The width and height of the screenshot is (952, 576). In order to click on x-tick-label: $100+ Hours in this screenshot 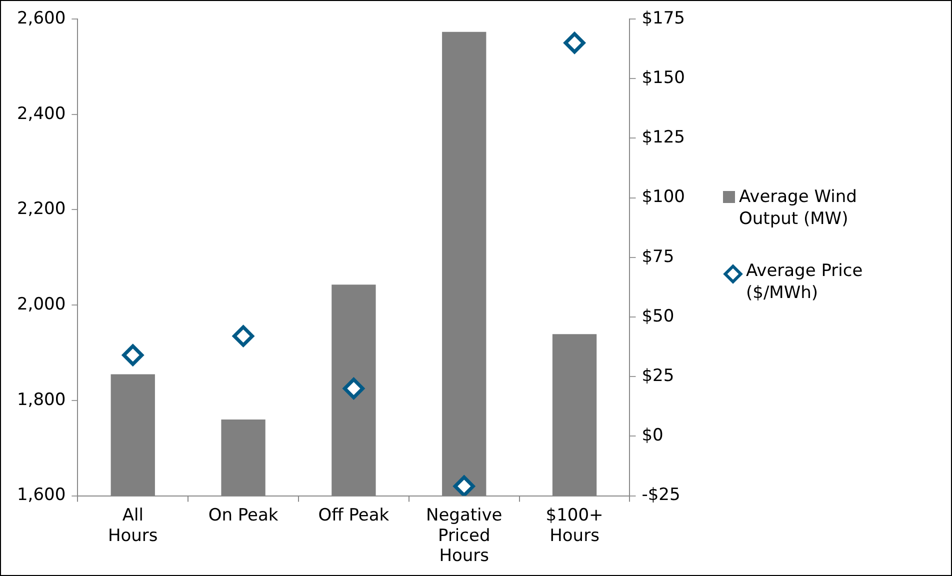, I will do `click(575, 525)`.